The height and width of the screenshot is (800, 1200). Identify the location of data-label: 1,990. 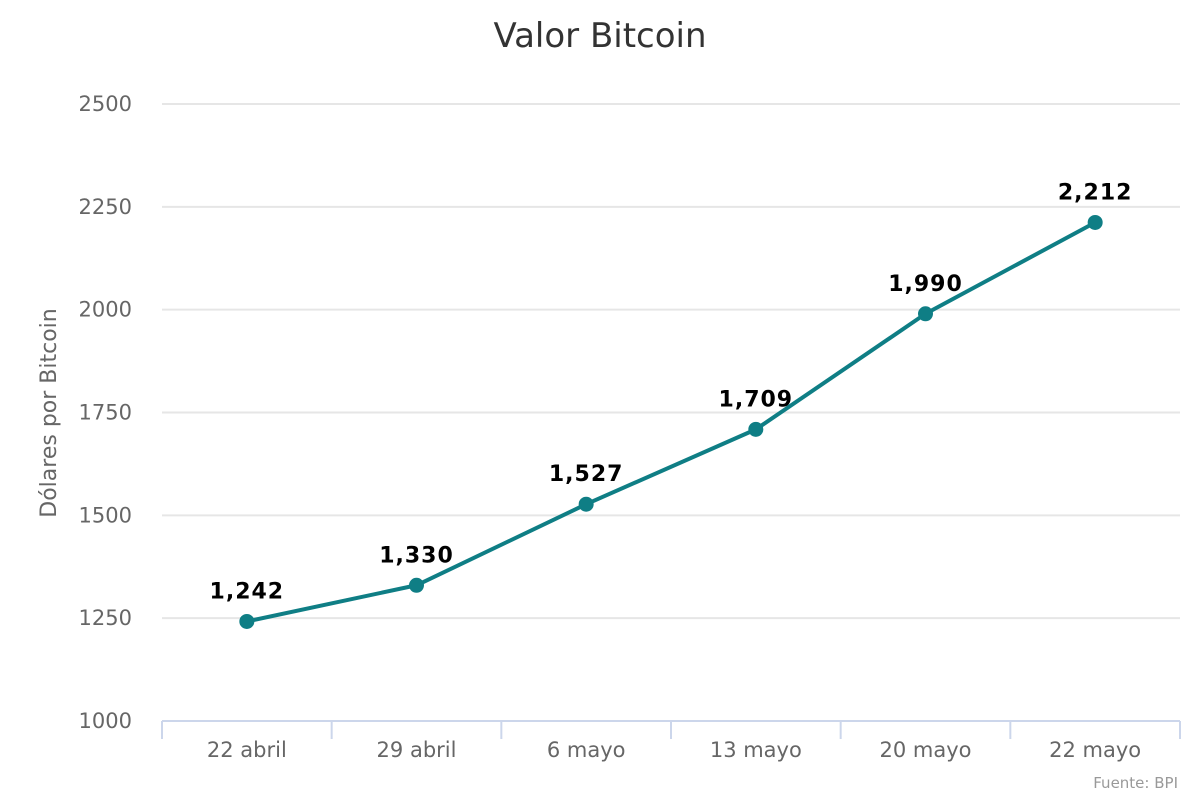
(925, 284).